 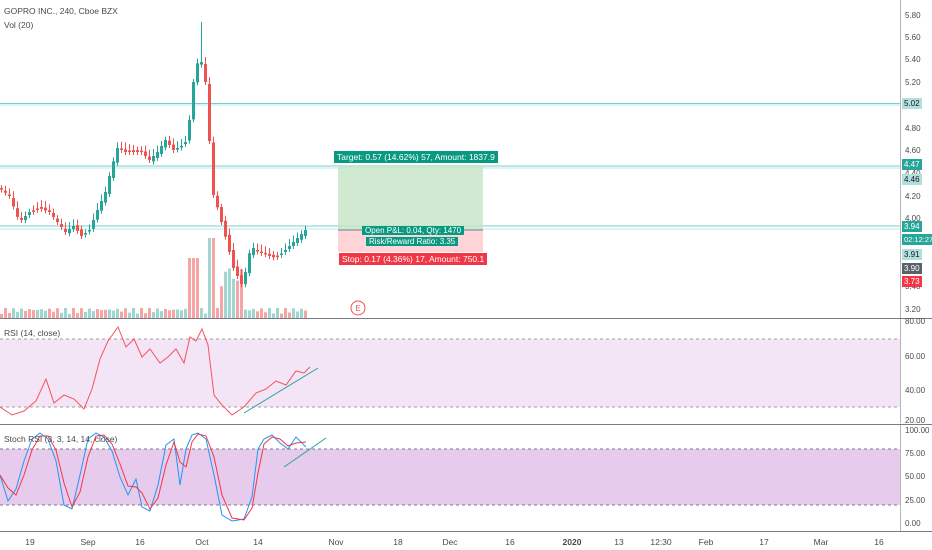 What do you see at coordinates (913, 128) in the screenshot?
I see `price-tick: 4.80` at bounding box center [913, 128].